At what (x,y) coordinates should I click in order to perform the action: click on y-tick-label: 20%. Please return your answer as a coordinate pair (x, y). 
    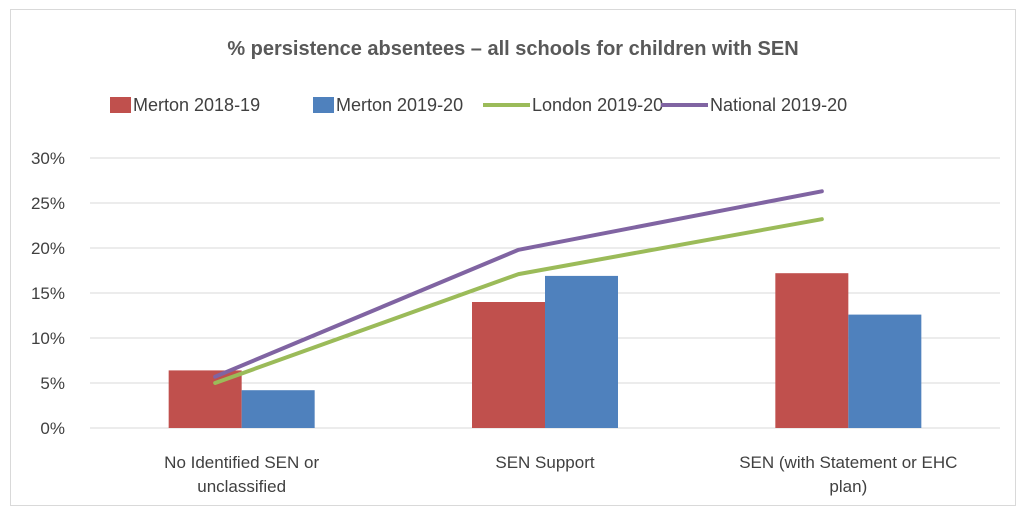
    Looking at the image, I should click on (48, 248).